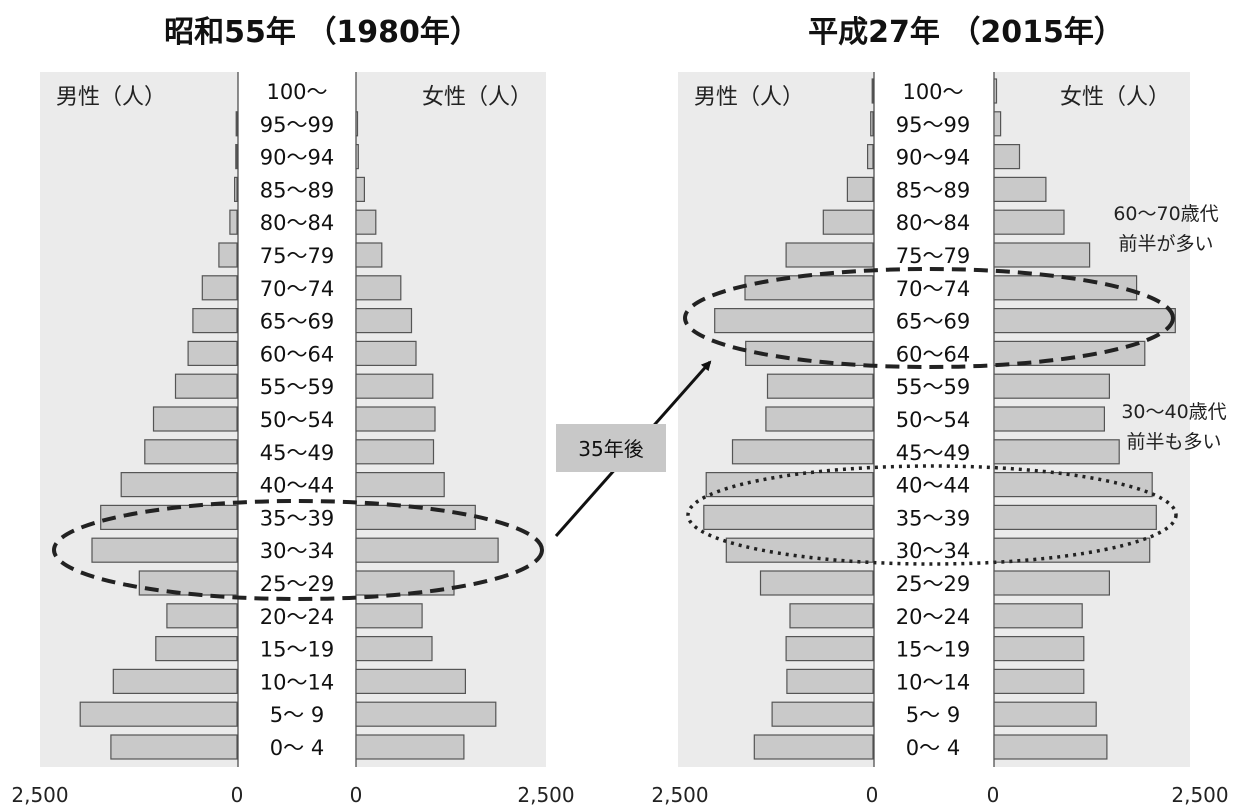  I want to click on age-label-1980-14: 70～74, so click(297, 289).